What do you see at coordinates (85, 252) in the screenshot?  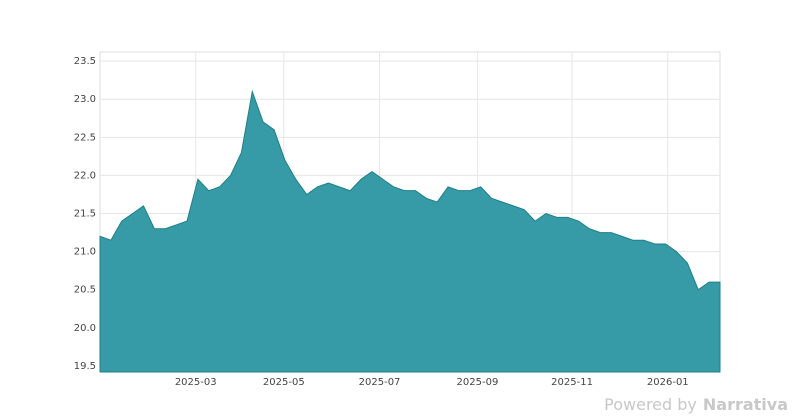 I see `y-tick-label: 21.0` at bounding box center [85, 252].